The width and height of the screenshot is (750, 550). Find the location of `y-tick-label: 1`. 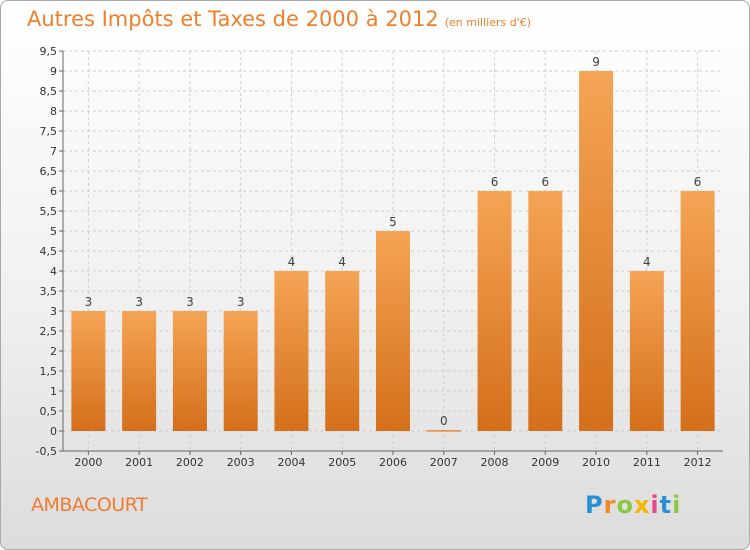

y-tick-label: 1 is located at coordinates (53, 391).